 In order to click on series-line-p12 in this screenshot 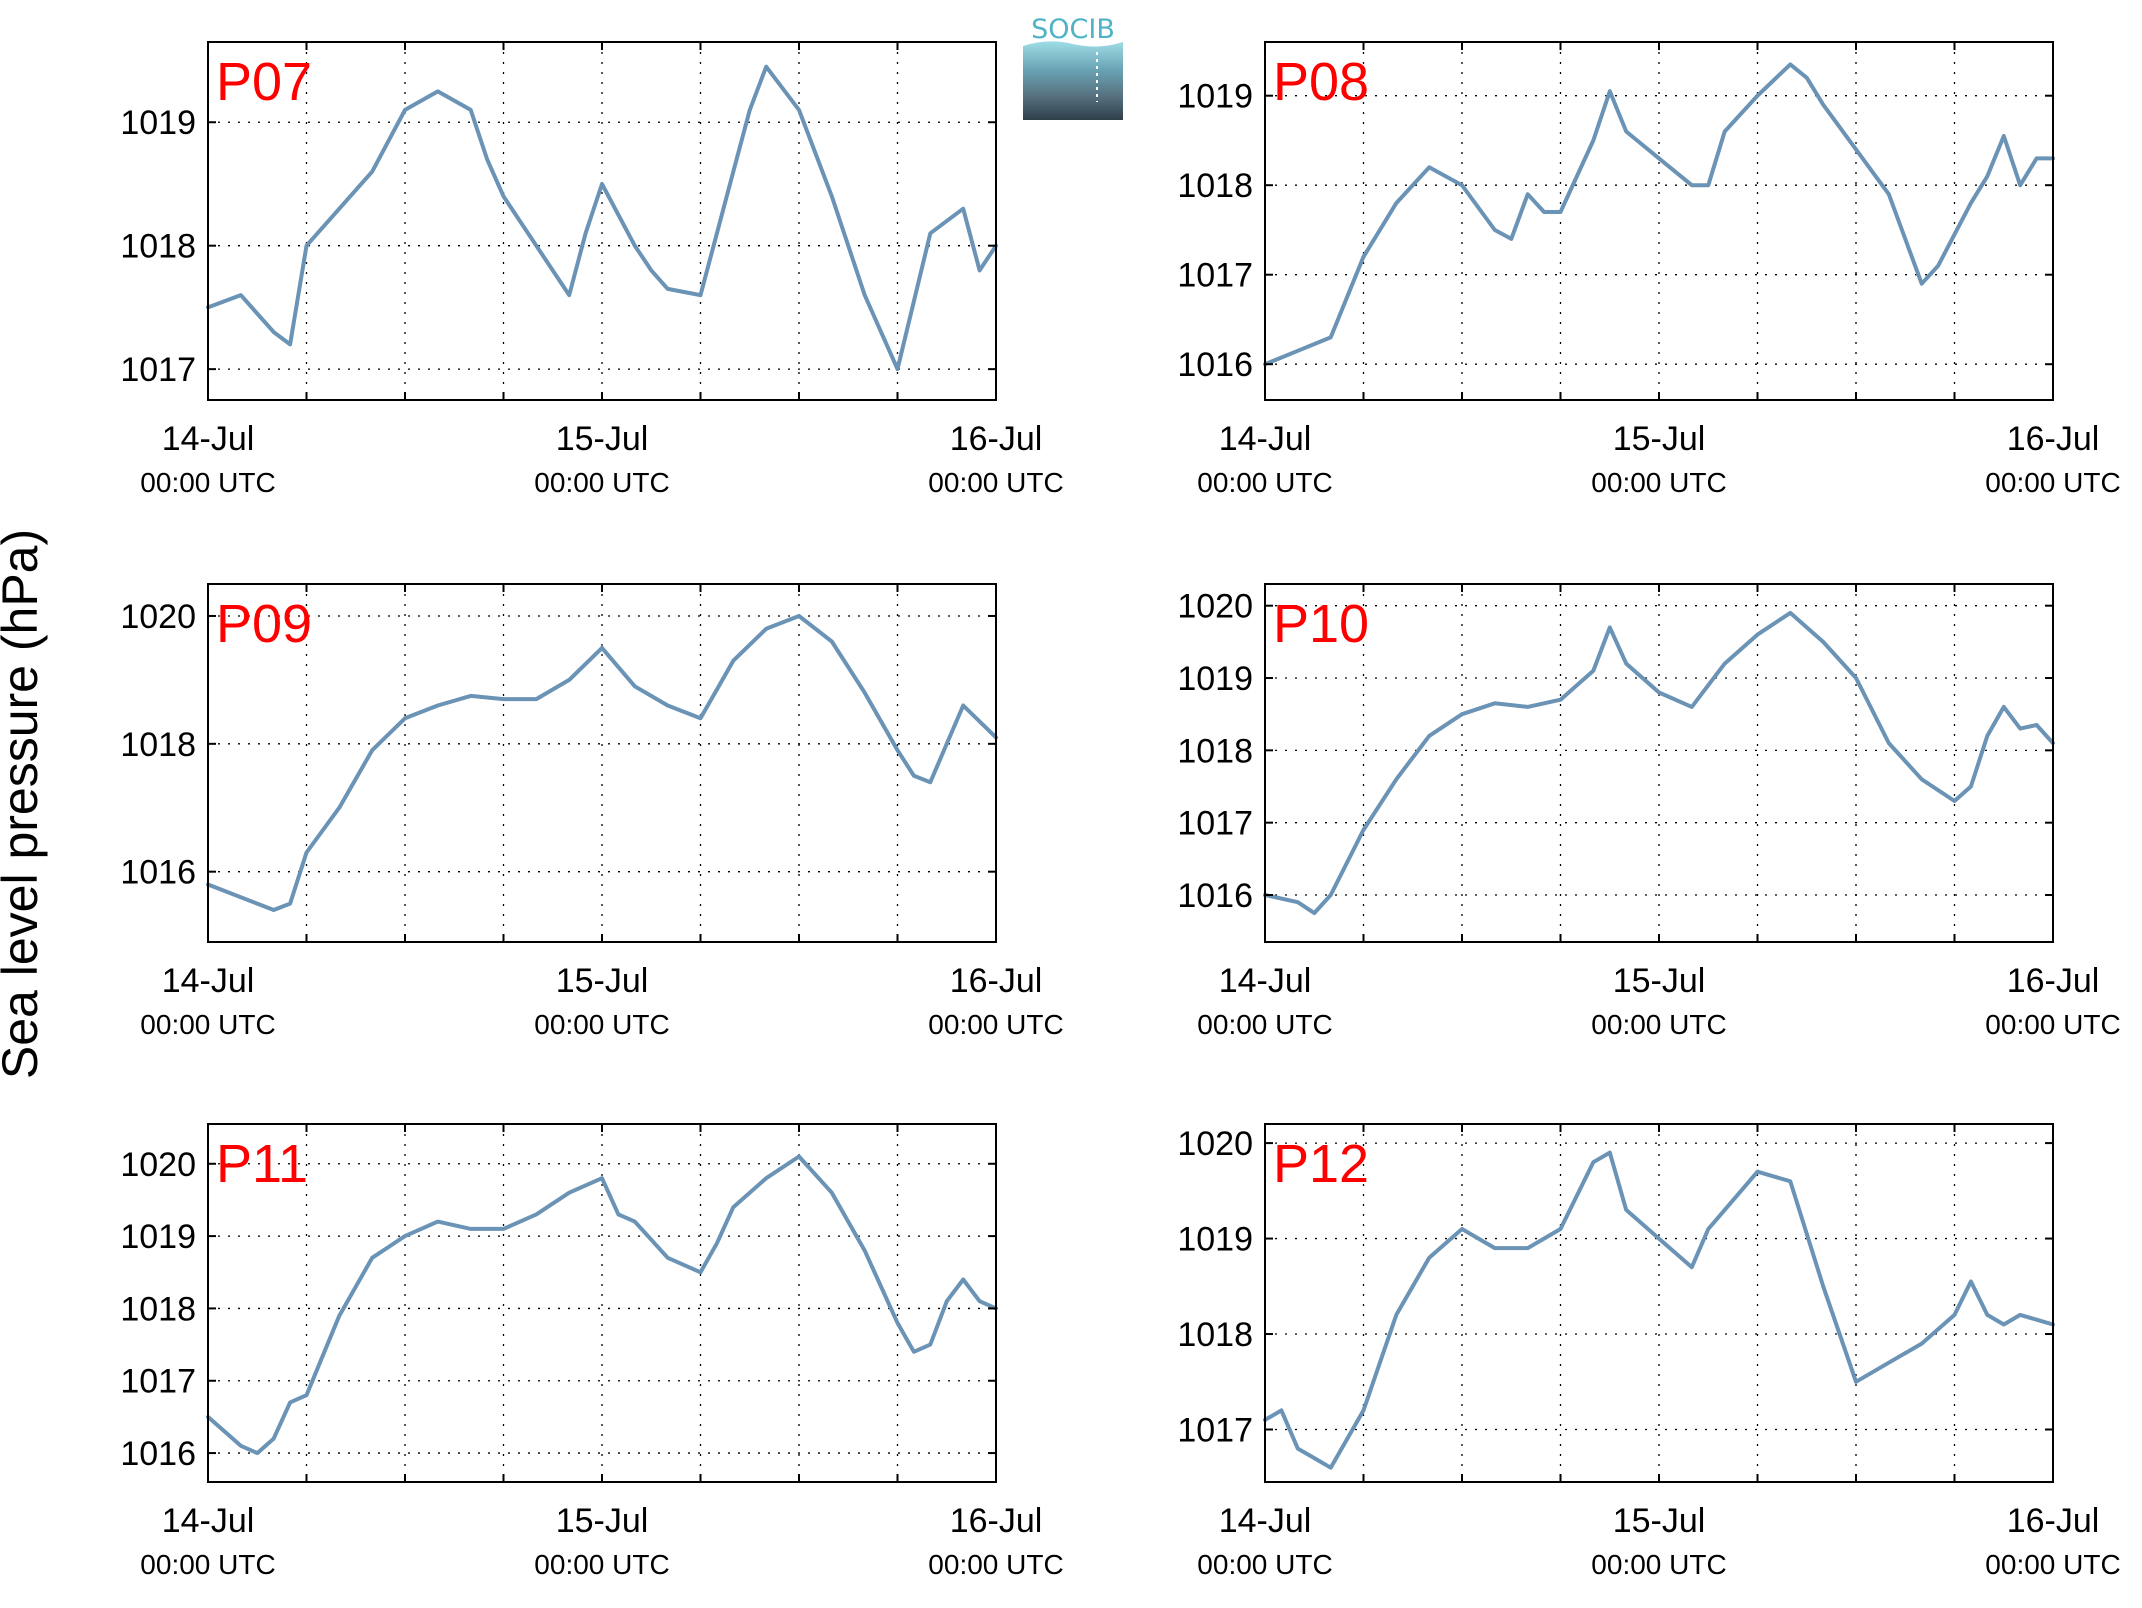, I will do `click(1659, 1310)`.